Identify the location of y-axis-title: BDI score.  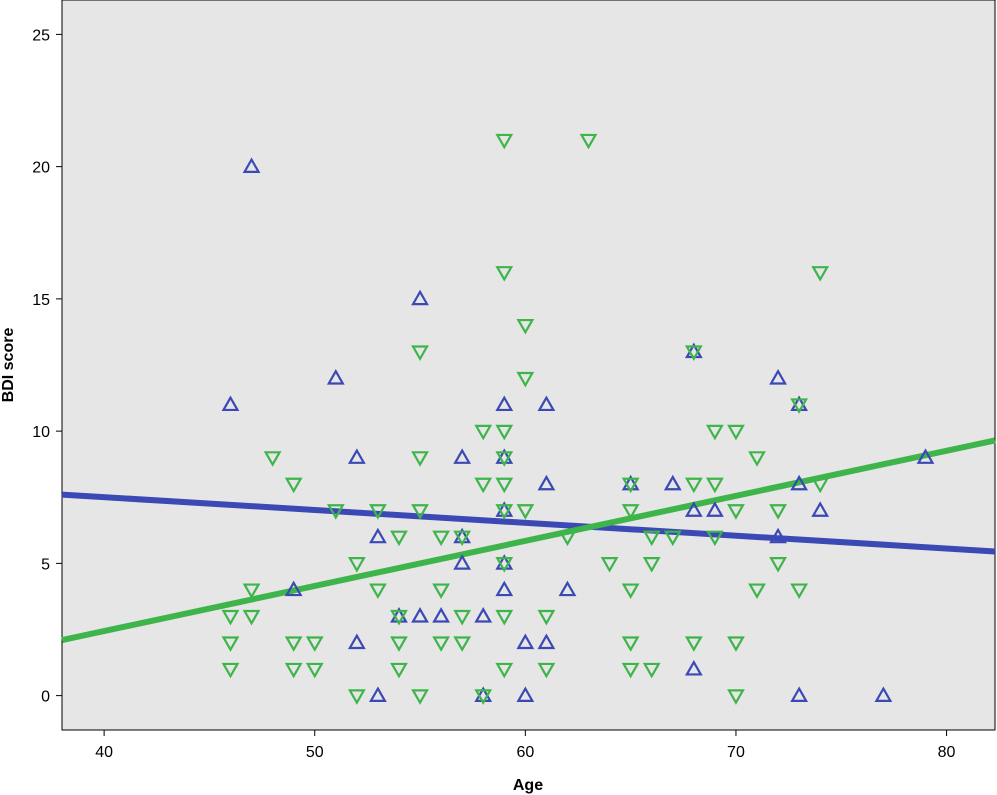
(8, 365).